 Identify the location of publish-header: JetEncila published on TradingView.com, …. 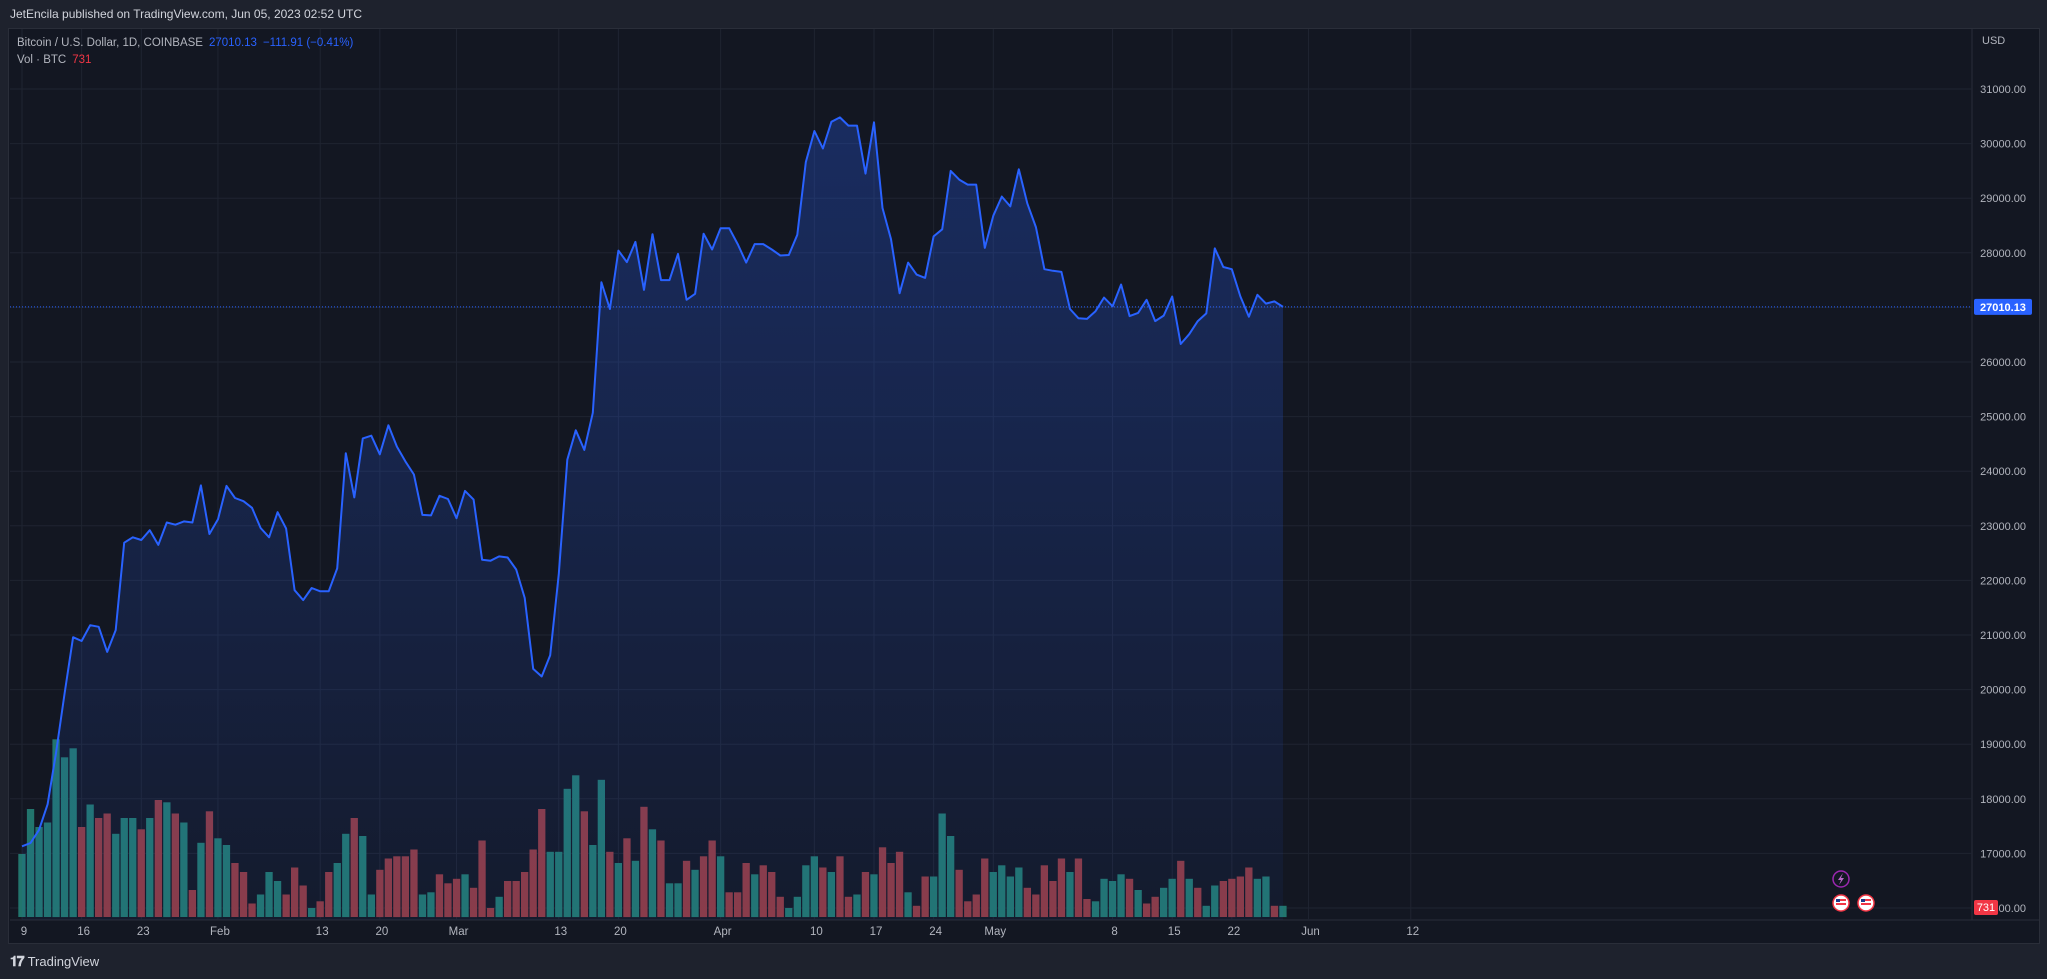
(1023, 14).